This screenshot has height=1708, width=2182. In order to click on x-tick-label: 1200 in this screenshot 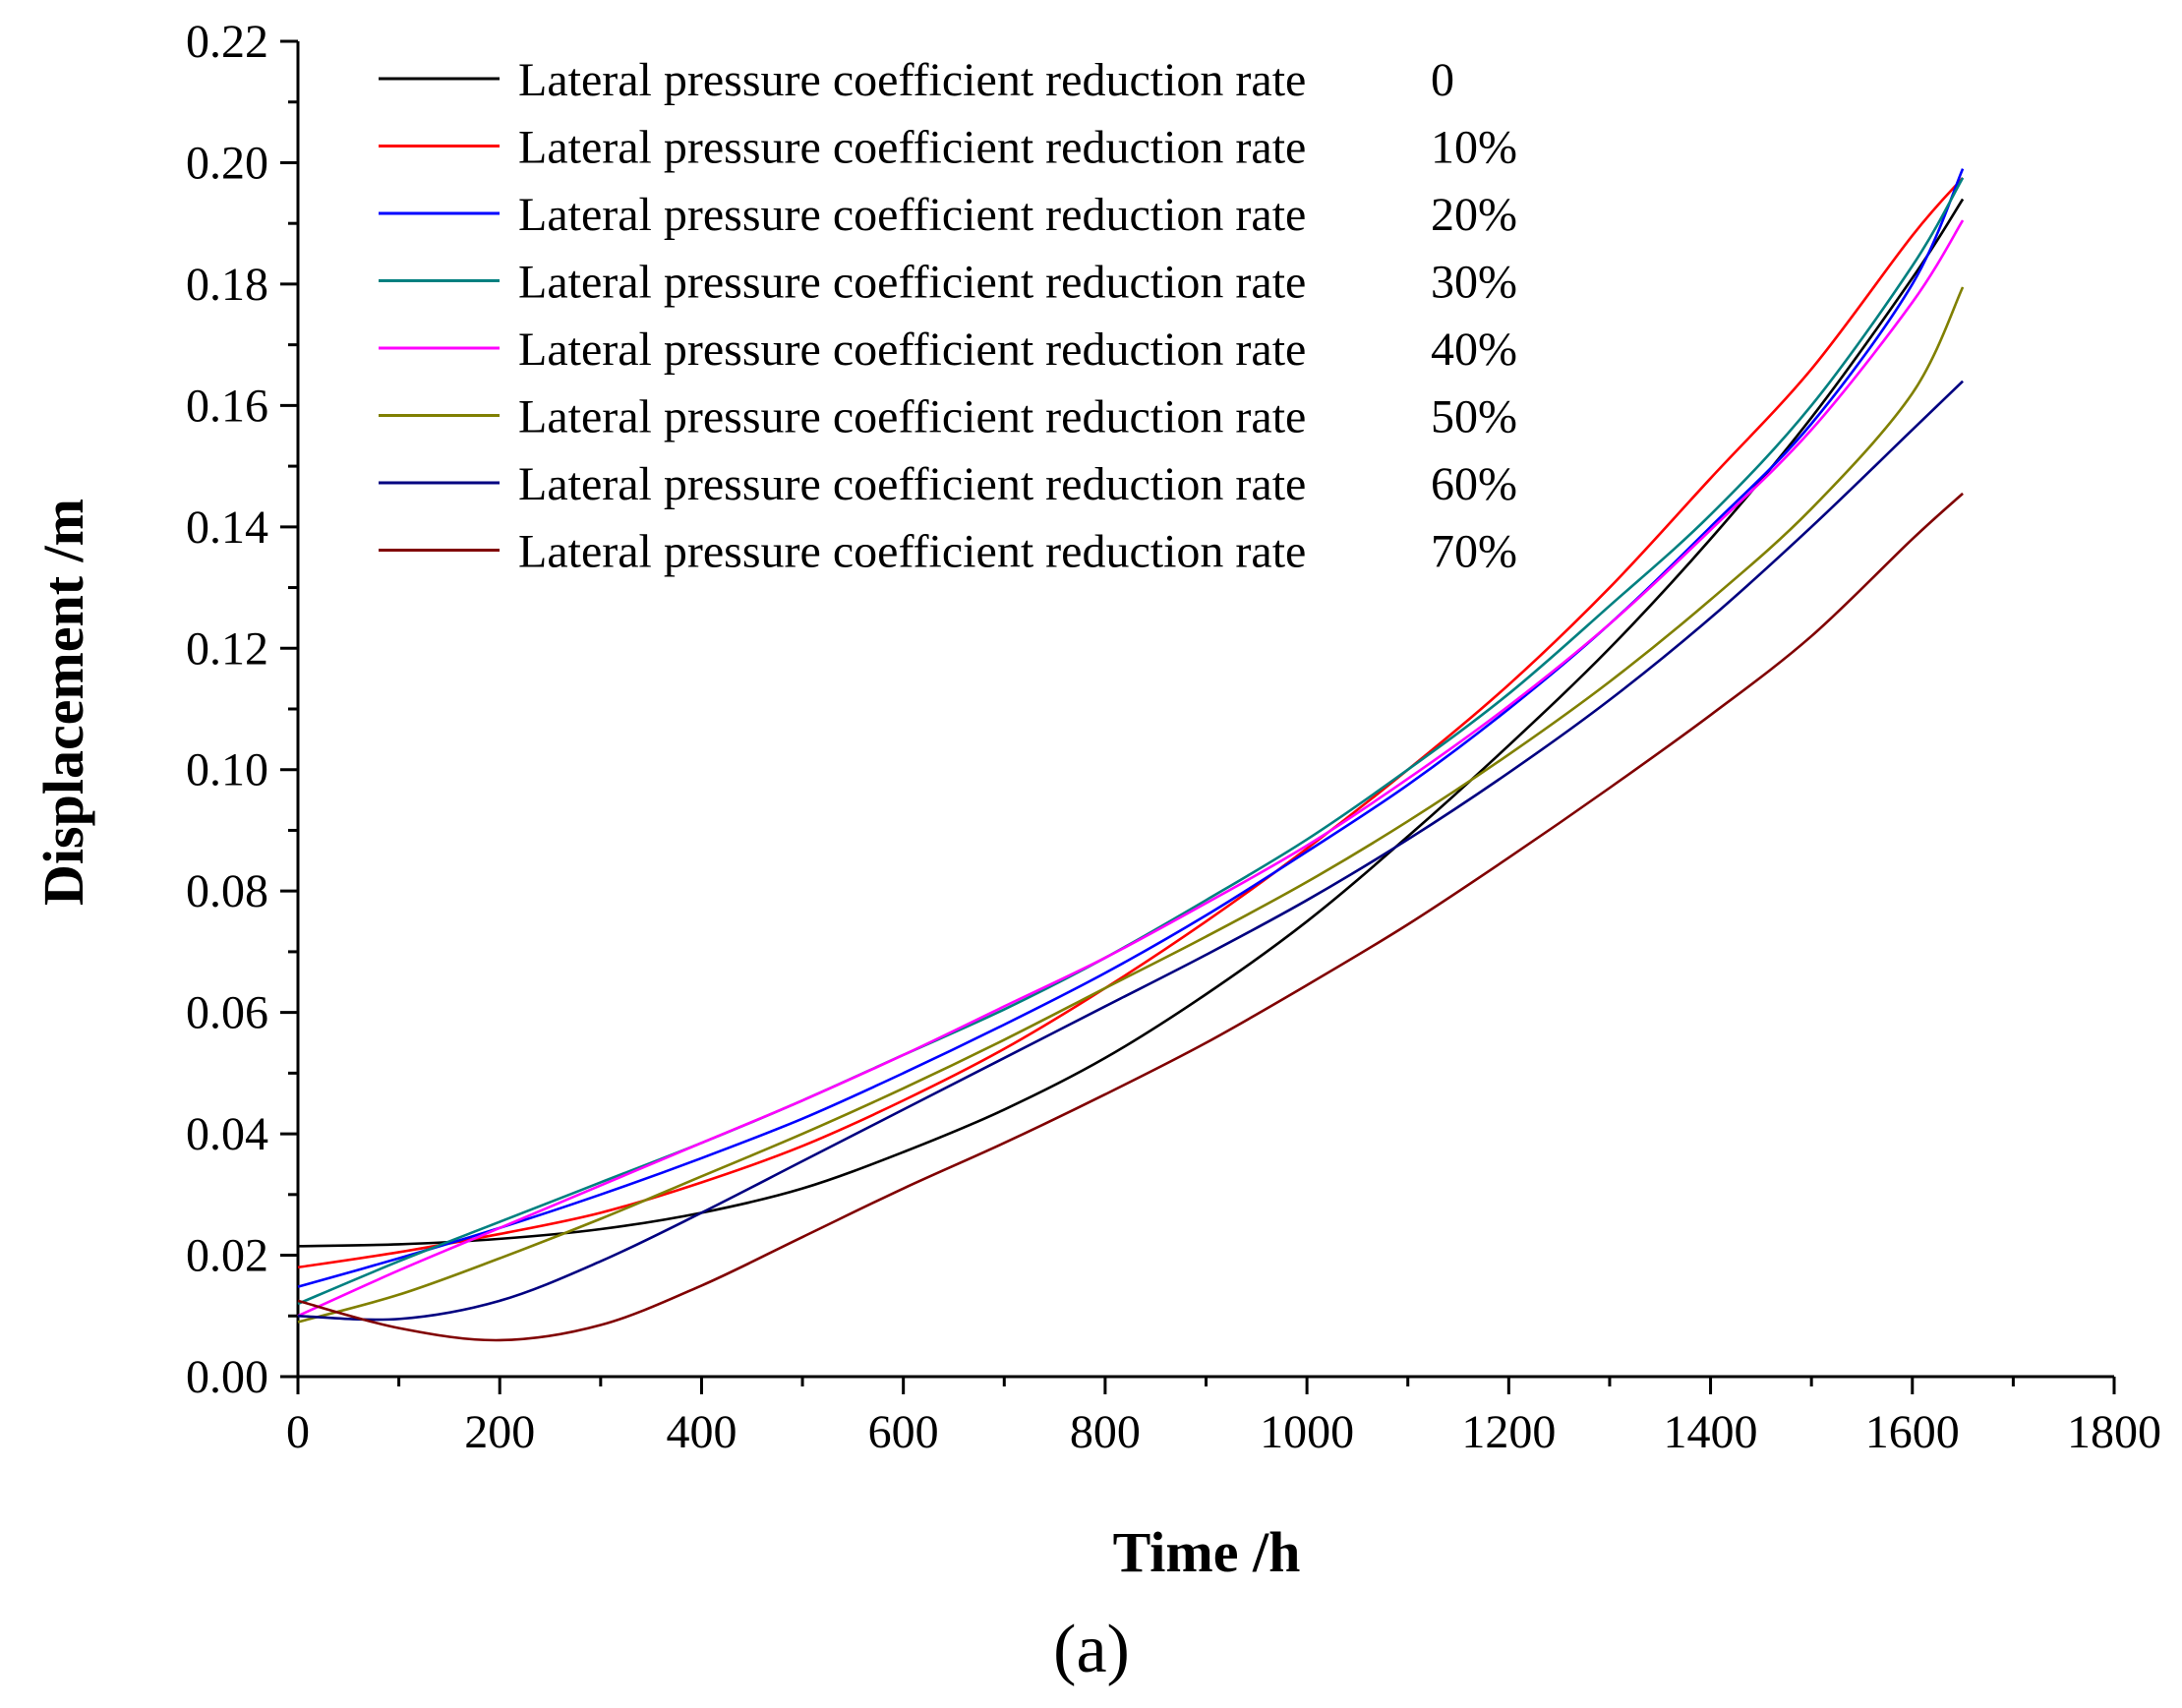, I will do `click(1508, 1432)`.